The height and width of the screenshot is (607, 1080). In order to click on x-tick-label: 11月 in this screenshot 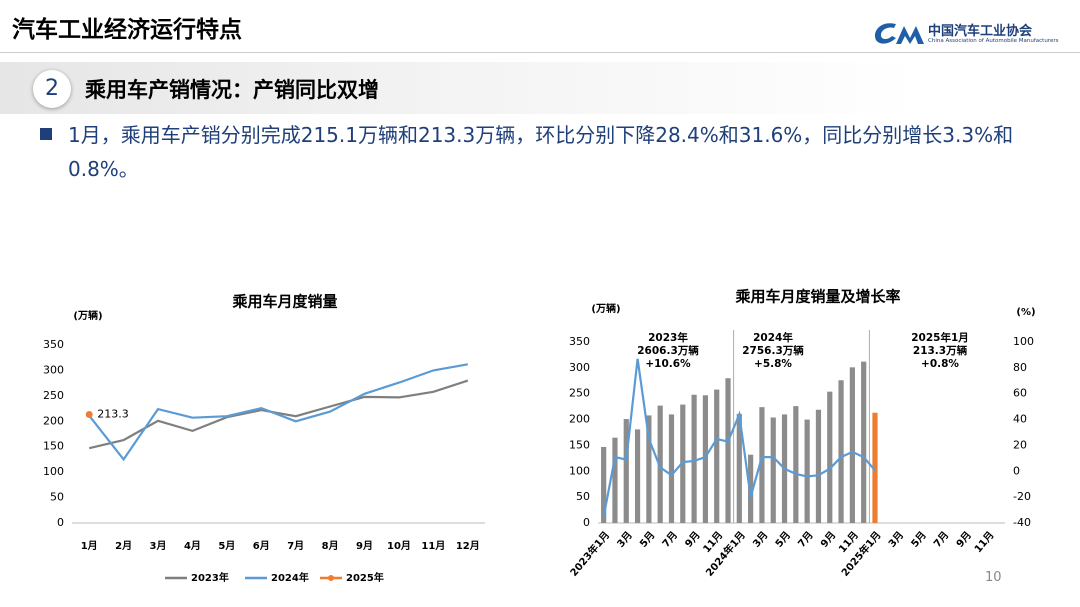, I will do `click(433, 546)`.